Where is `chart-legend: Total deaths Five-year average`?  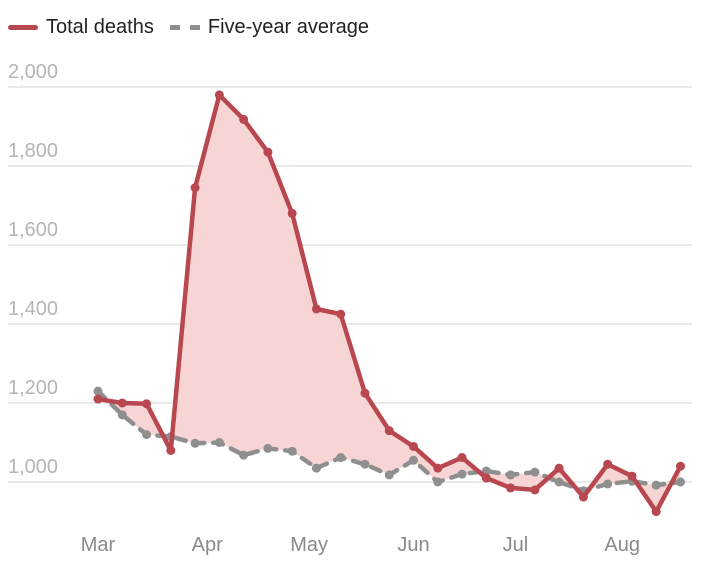 chart-legend: Total deaths Five-year average is located at coordinates (188, 27).